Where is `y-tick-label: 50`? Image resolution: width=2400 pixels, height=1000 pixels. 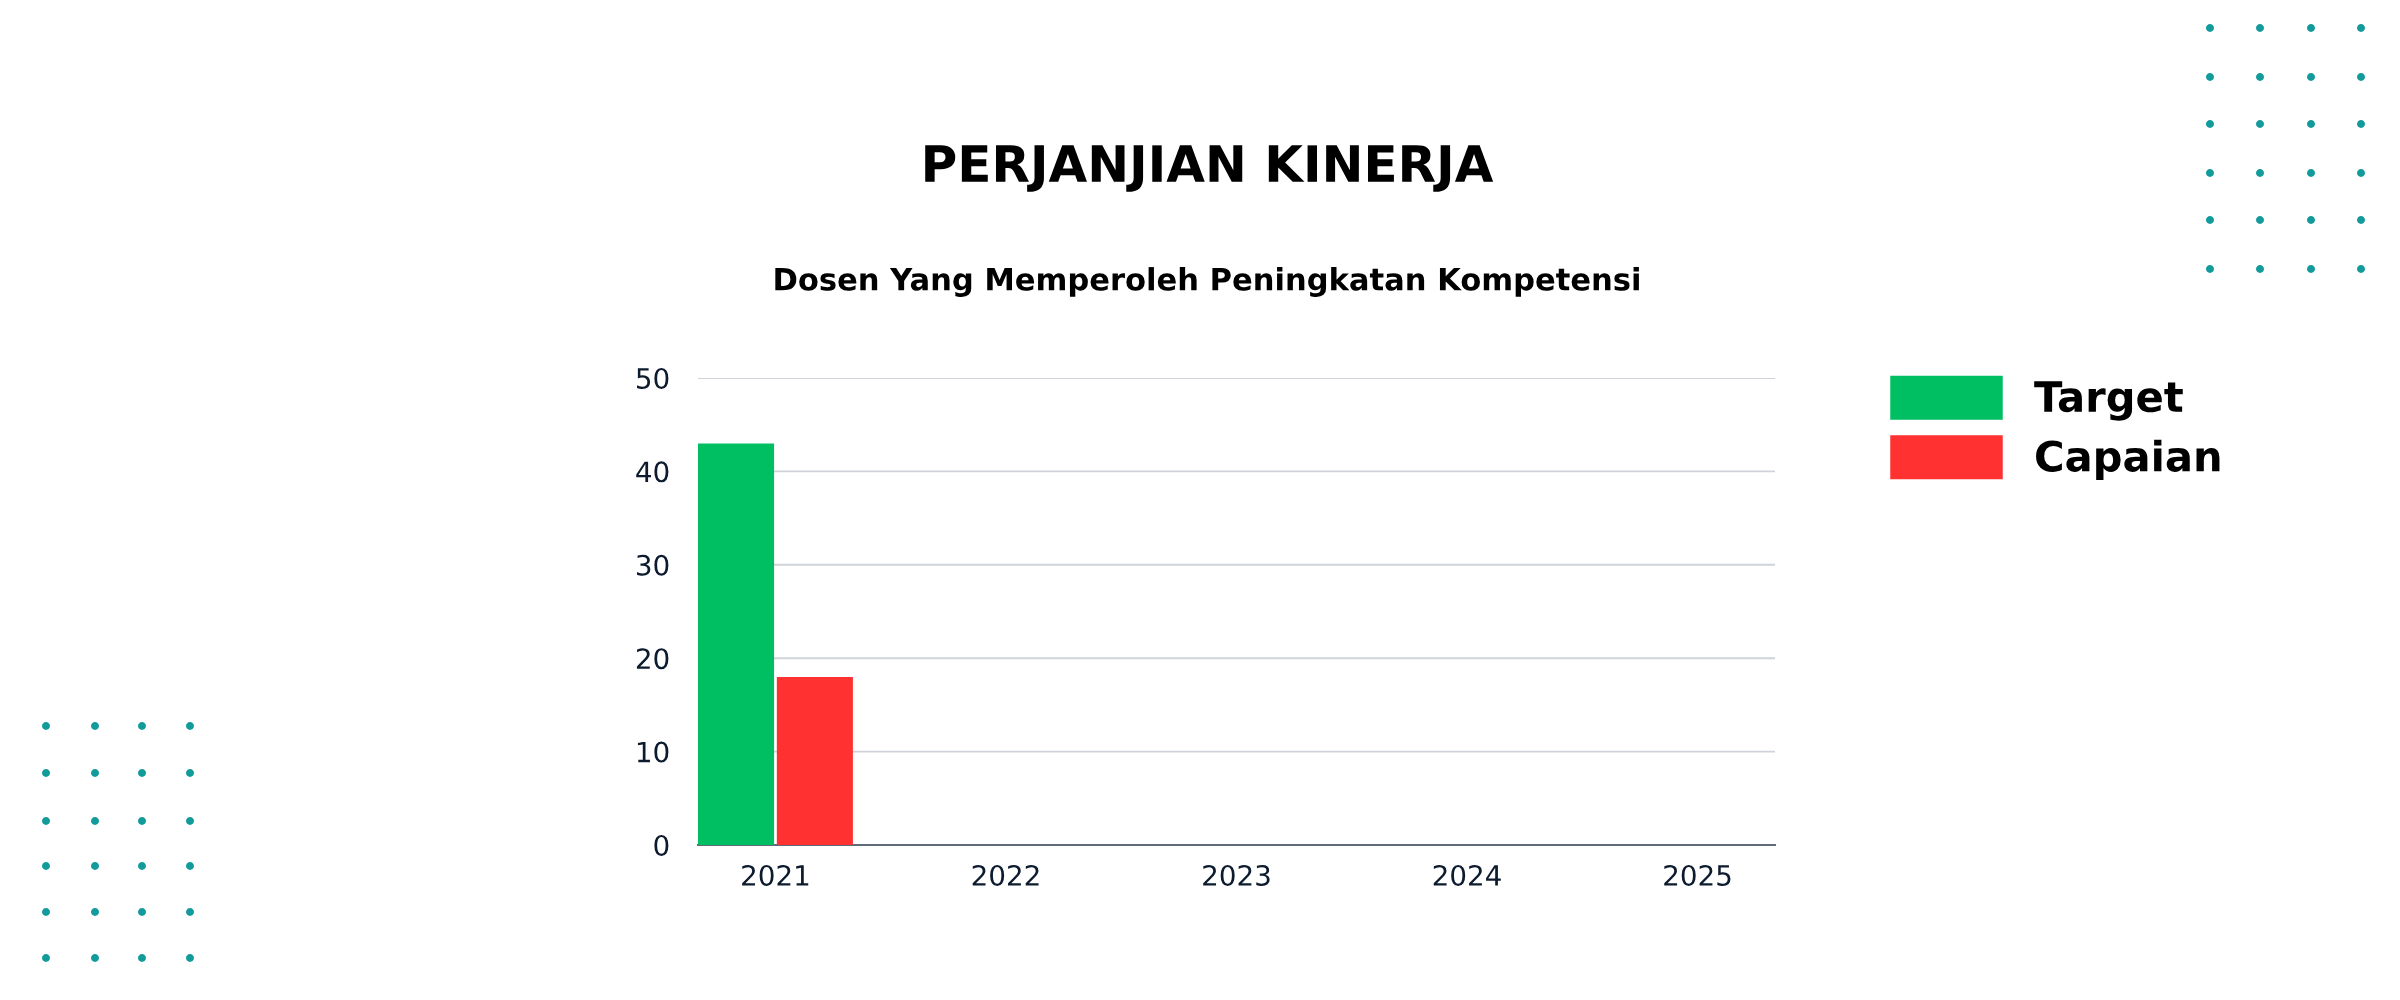
y-tick-label: 50 is located at coordinates (653, 378).